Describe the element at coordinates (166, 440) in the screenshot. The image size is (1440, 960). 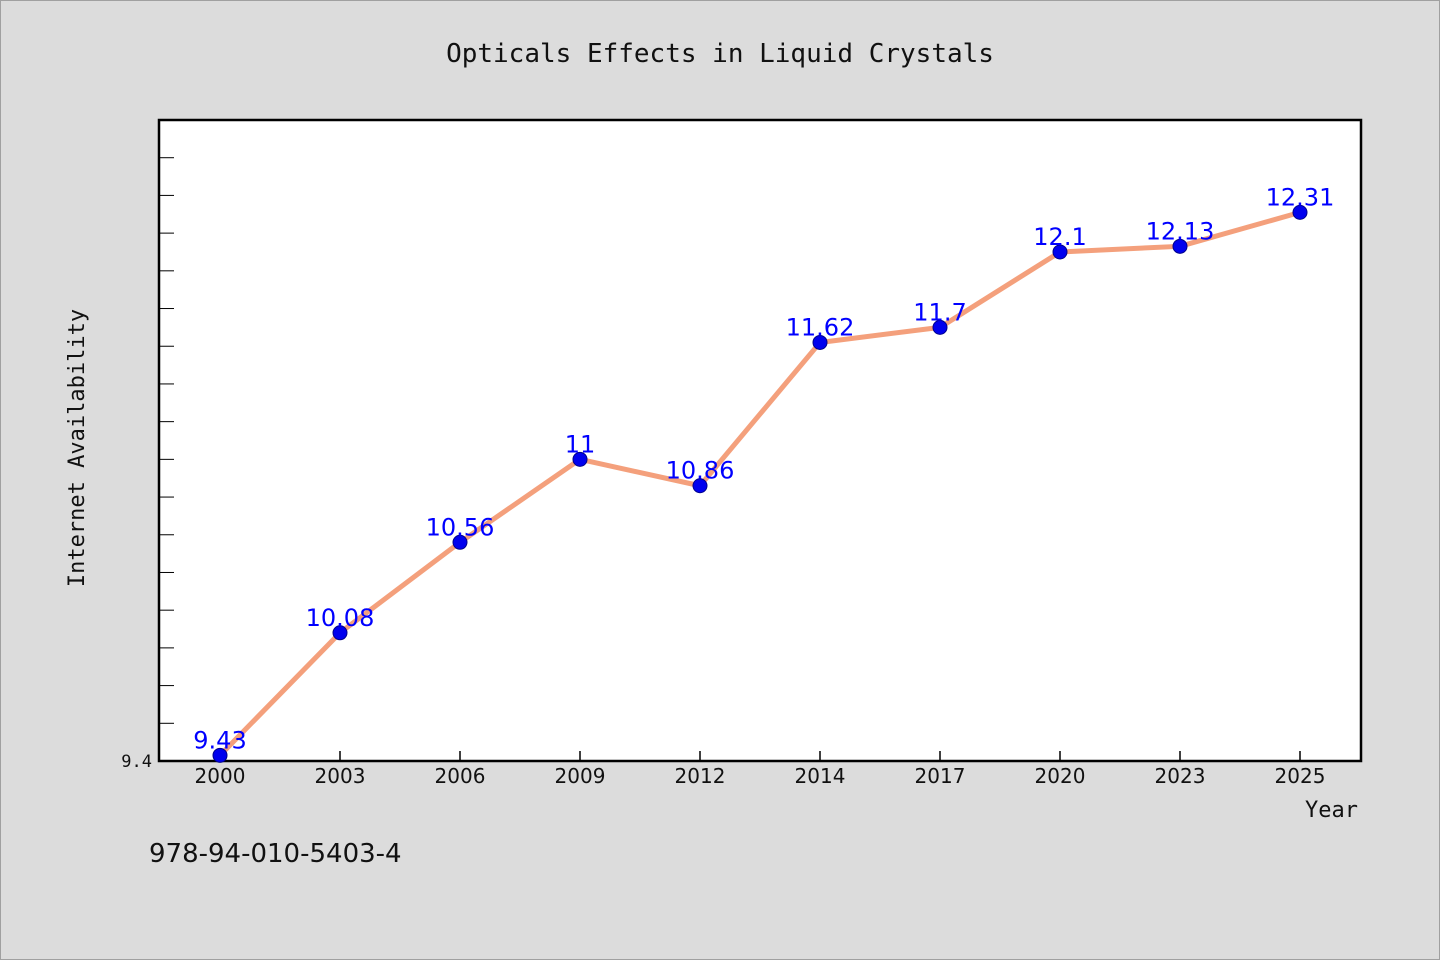
I see `y-axis-minor-ticks` at that location.